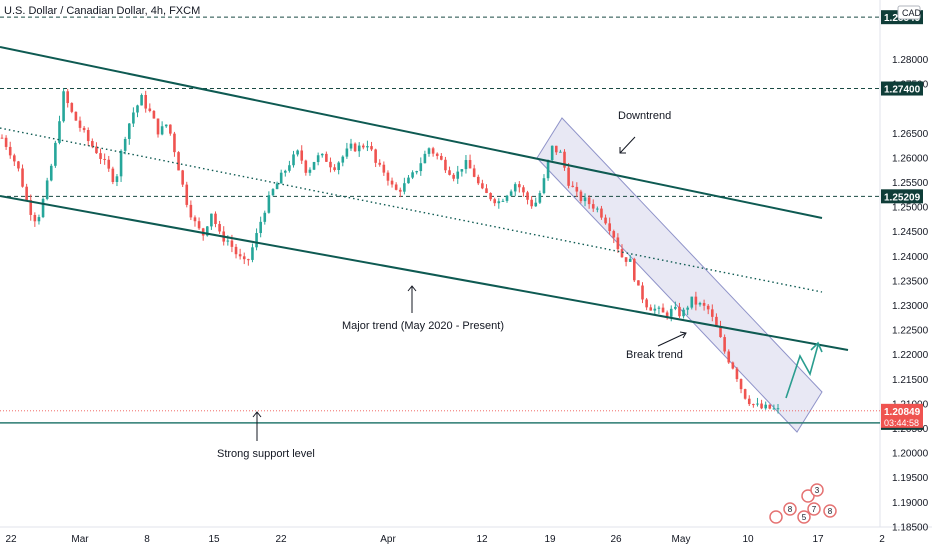 The width and height of the screenshot is (932, 555). I want to click on price-level-label-box, so click(902, 88).